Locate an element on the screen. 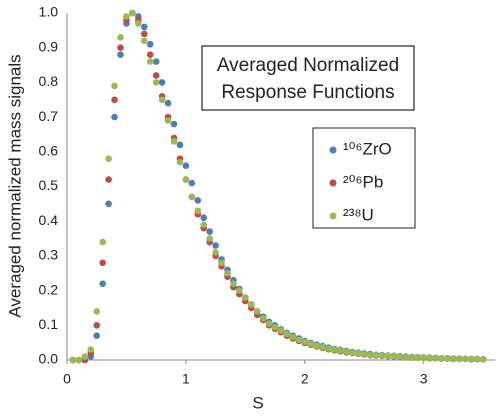 The width and height of the screenshot is (500, 416). x-axis-title: S is located at coordinates (257, 402).